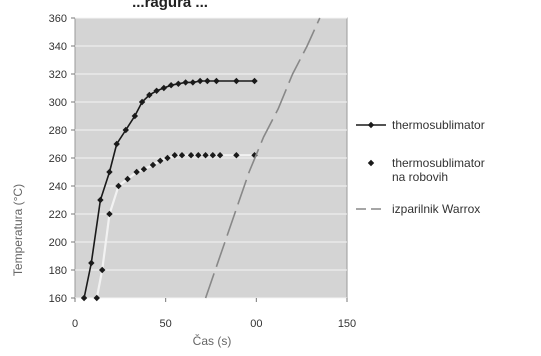 The height and width of the screenshot is (356, 541). I want to click on y-tick-label: 200, so click(58, 243).